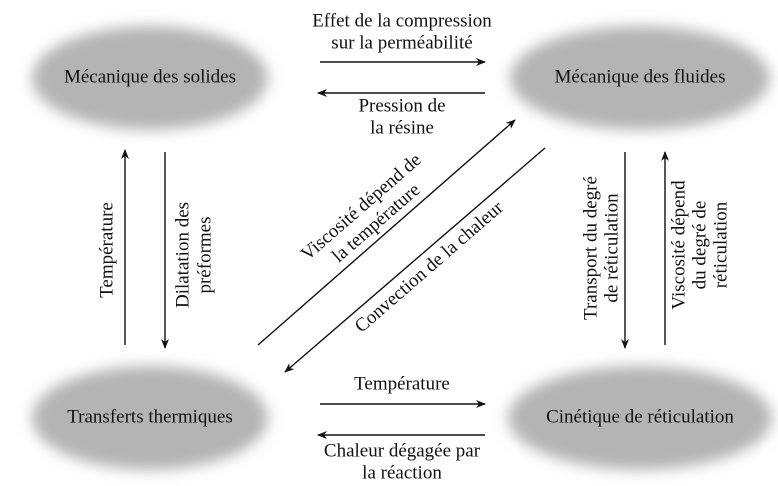 Image resolution: width=778 pixels, height=486 pixels. Describe the element at coordinates (402, 20) in the screenshot. I see `edge-label: Effet de la compression` at that location.